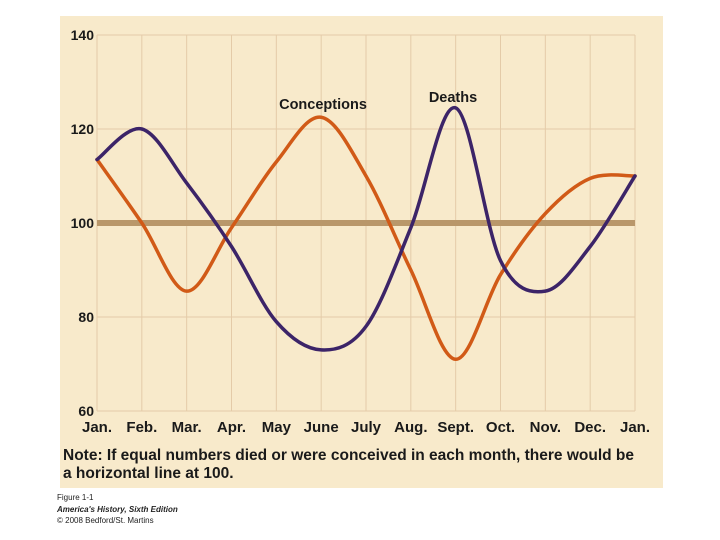  I want to click on conceptions-label: Conceptions, so click(323, 105).